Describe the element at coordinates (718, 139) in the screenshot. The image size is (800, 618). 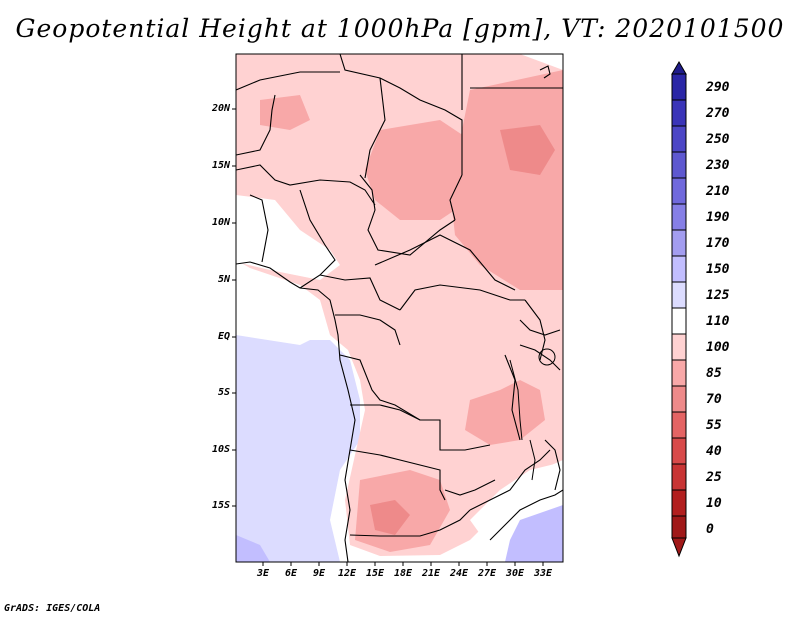
I see `colorbar-label-250: 250` at that location.